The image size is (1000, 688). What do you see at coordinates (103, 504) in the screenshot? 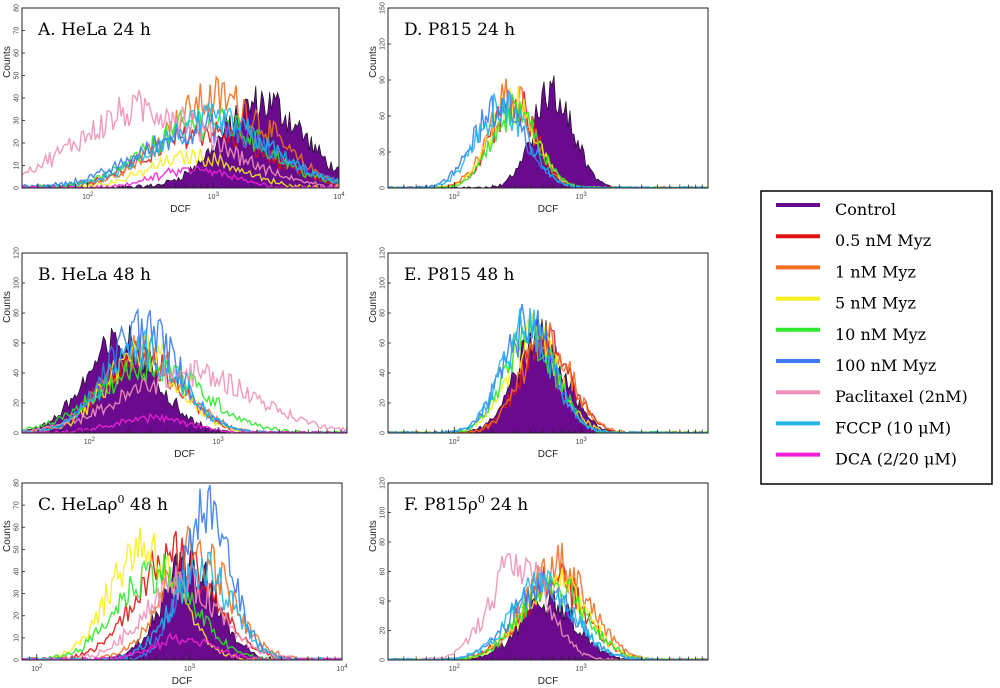
I see `panel-title: C. HeLaρ0 48 h` at bounding box center [103, 504].